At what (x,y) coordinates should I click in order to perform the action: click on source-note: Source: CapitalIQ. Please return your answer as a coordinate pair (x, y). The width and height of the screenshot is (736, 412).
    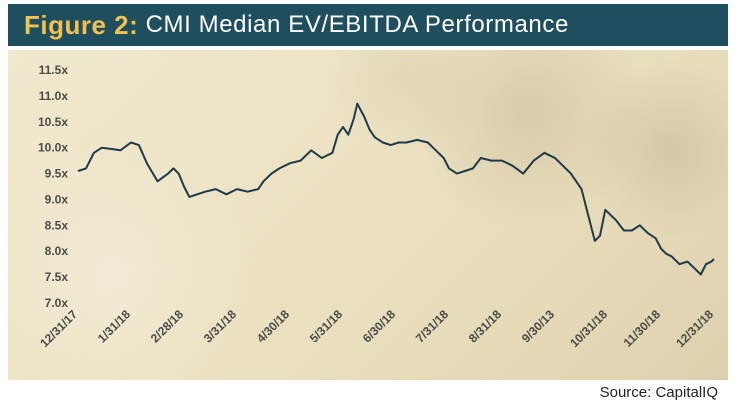
    Looking at the image, I should click on (658, 392).